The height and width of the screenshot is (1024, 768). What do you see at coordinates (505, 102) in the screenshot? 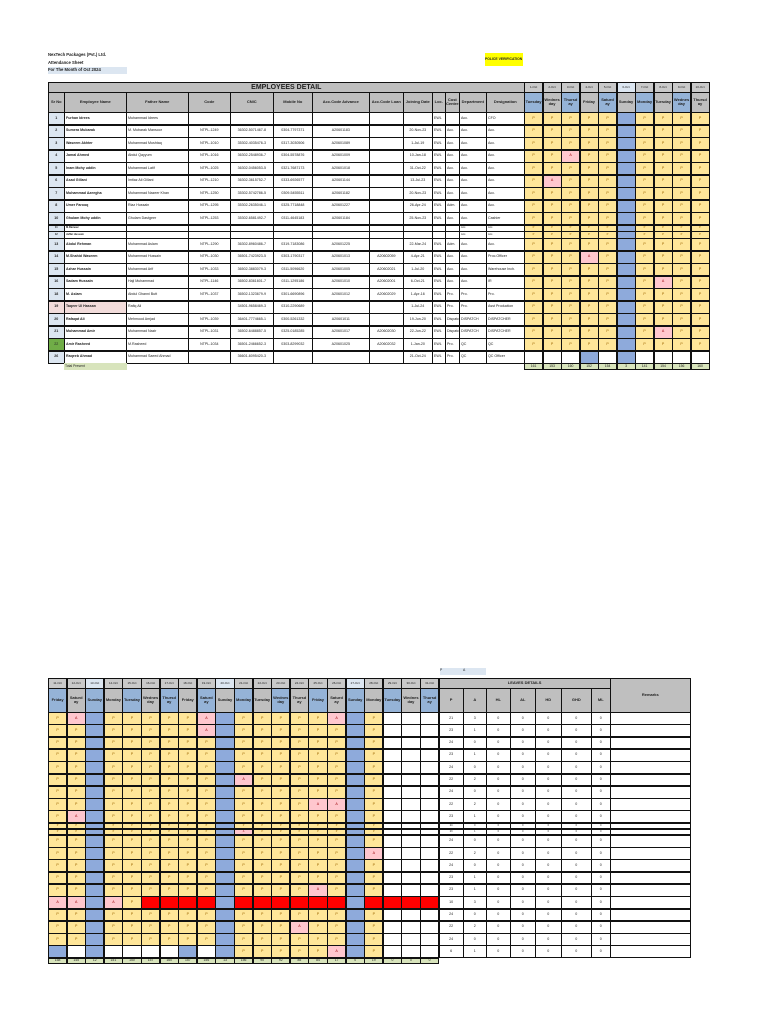
I see `column-header-desig: Designation` at bounding box center [505, 102].